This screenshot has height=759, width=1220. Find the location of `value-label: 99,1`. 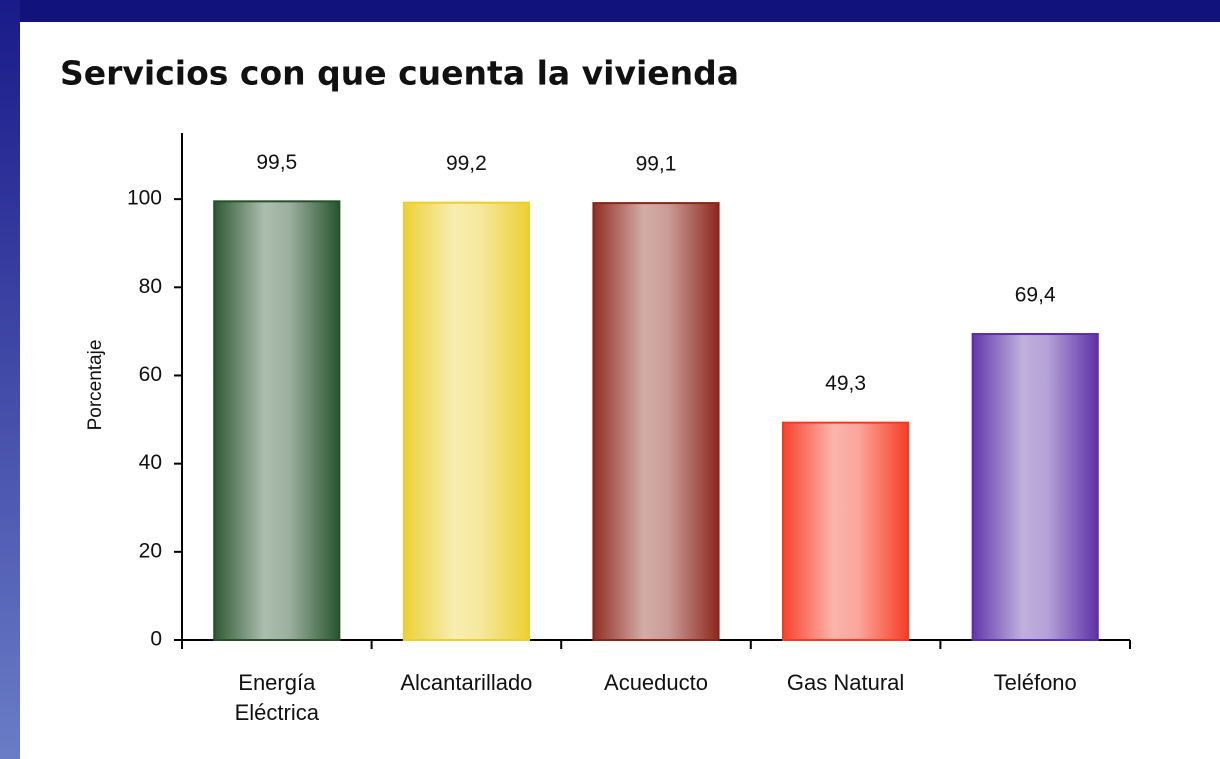

value-label: 99,1 is located at coordinates (656, 164).